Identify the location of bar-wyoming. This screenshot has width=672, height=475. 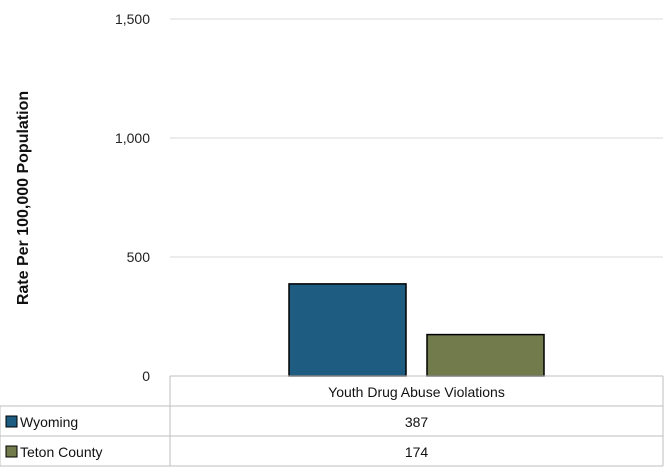
(347, 330).